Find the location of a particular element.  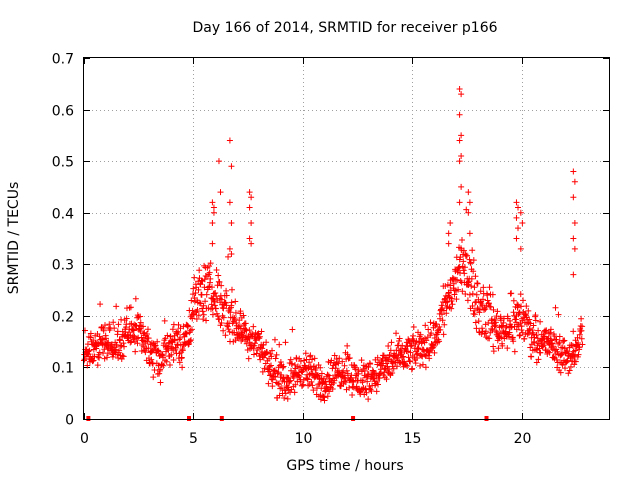

y-tick-label: 0.4 is located at coordinates (63, 215).